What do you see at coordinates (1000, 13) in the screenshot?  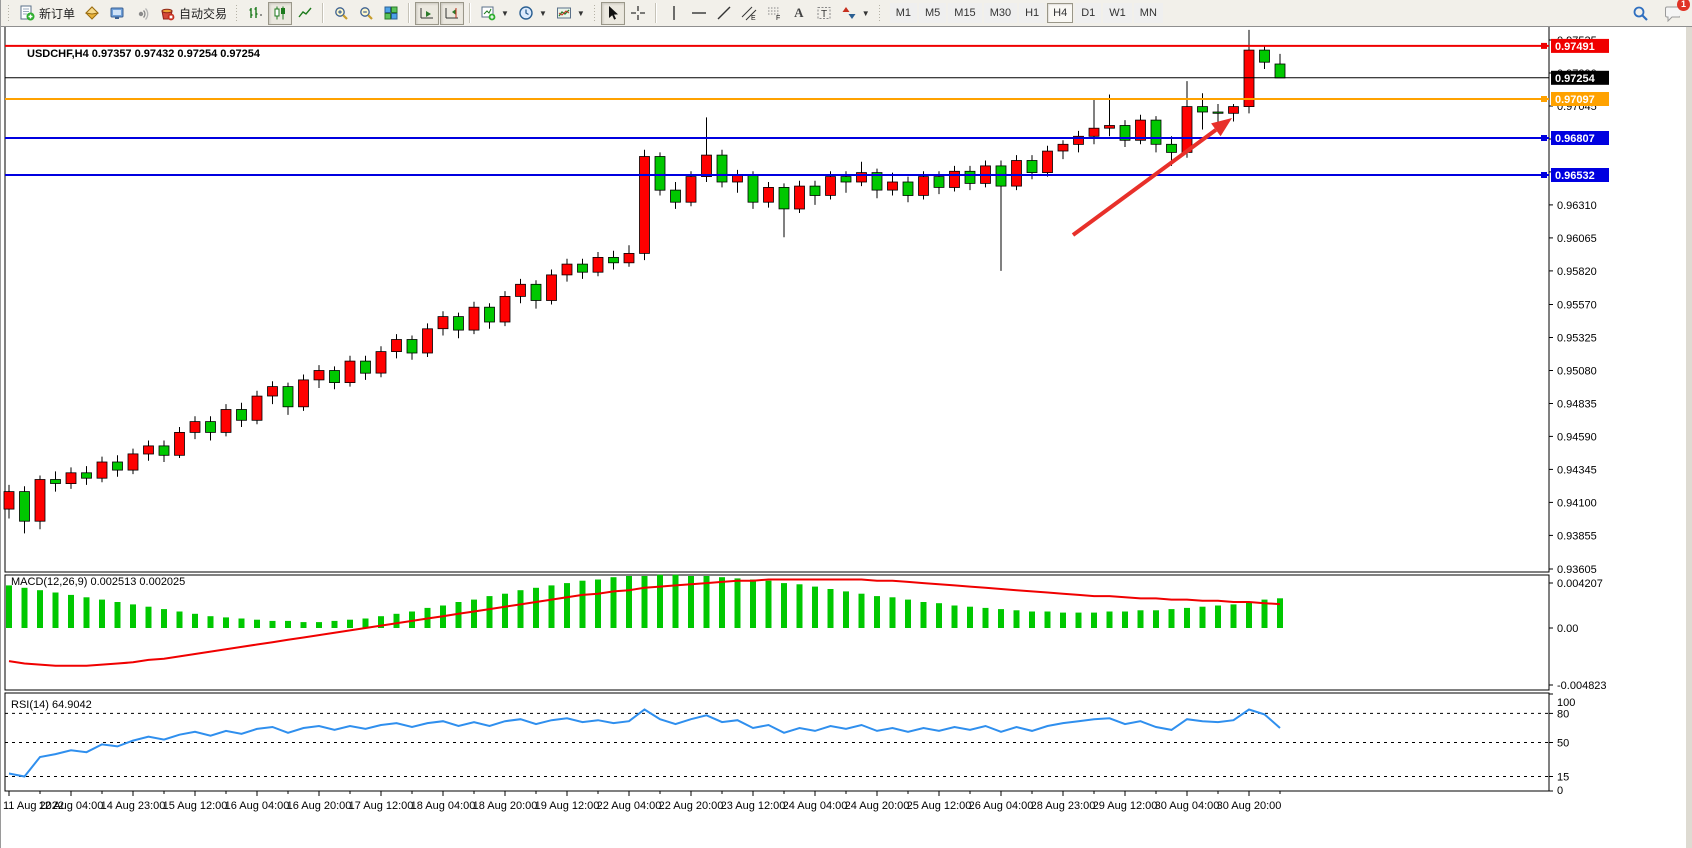 I see `timeframe-button-m30: M30` at bounding box center [1000, 13].